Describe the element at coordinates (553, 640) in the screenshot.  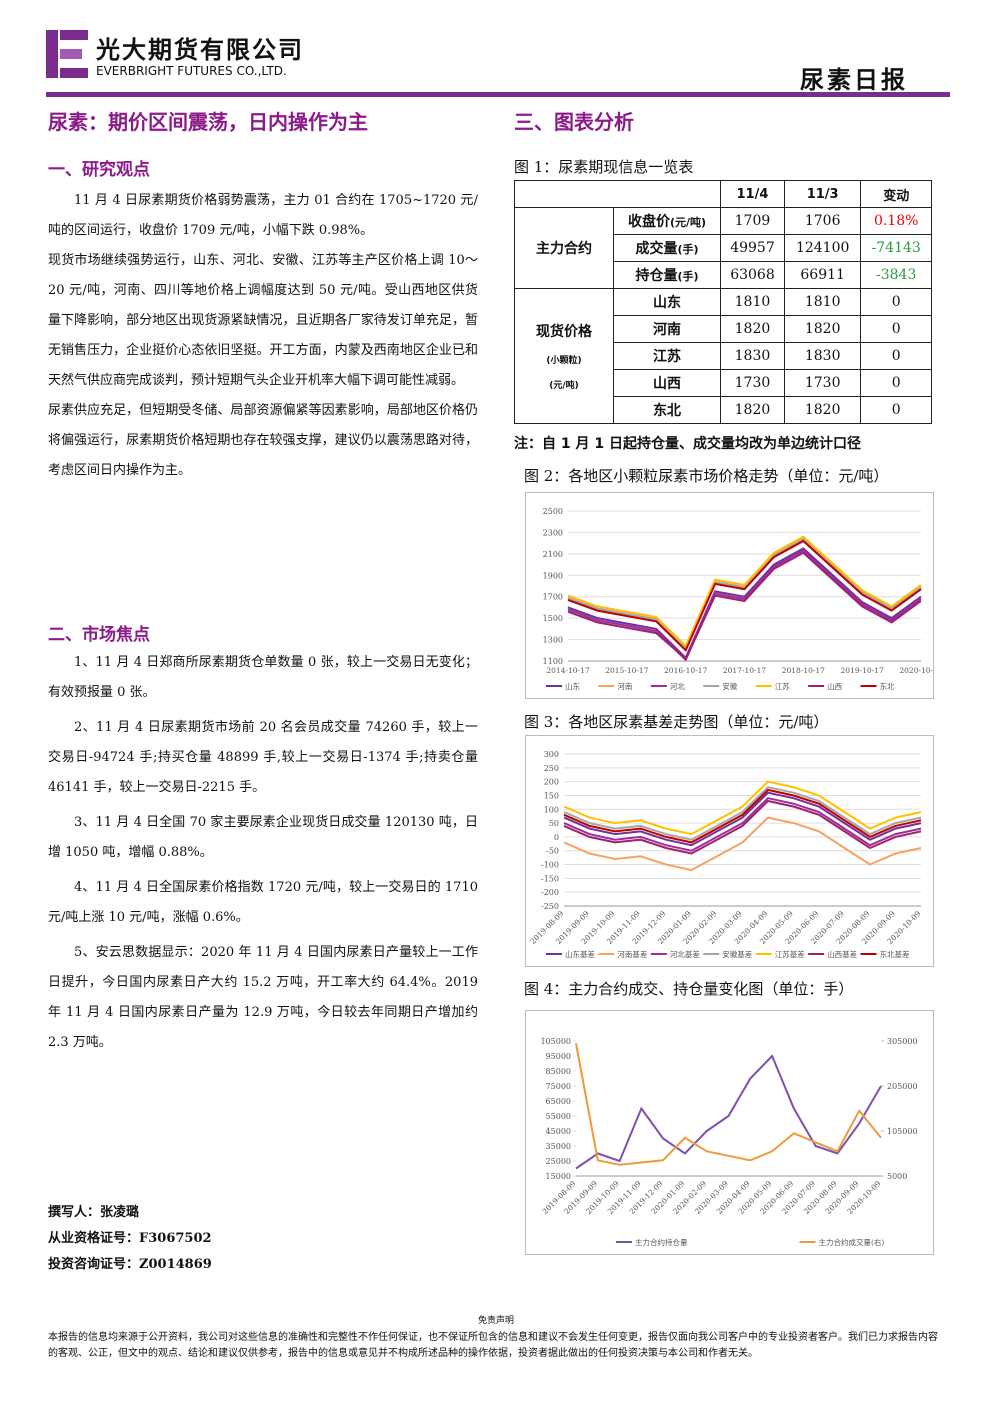
I see `y-tick-label: 1300` at that location.